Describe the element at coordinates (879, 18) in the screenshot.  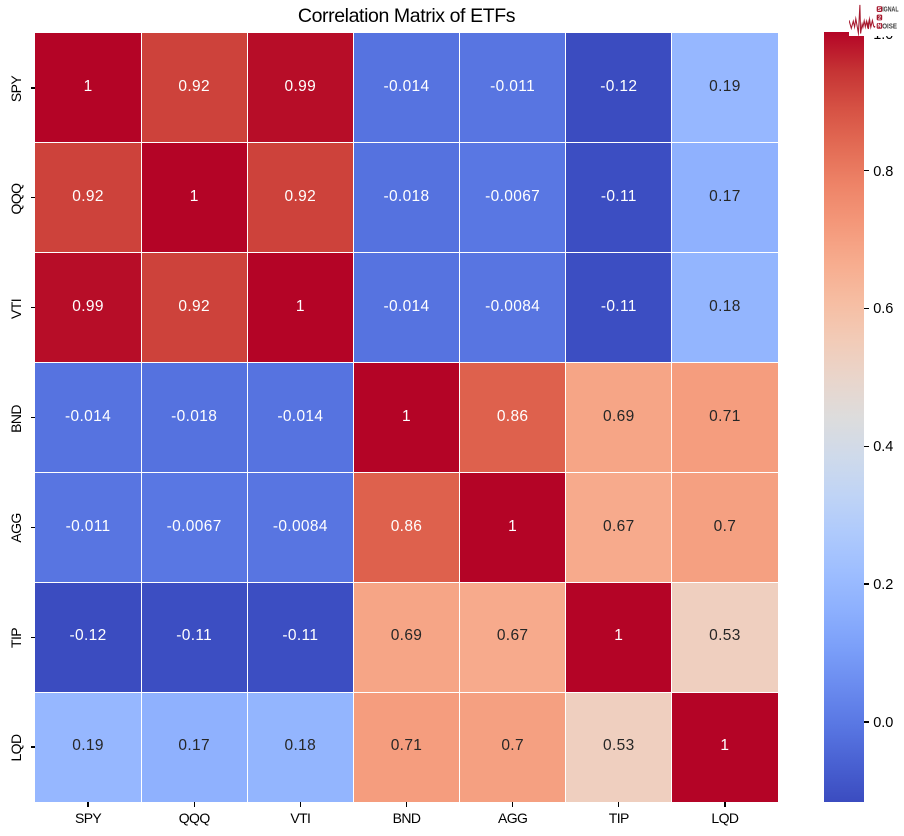
I see `svg-text: 2` at that location.